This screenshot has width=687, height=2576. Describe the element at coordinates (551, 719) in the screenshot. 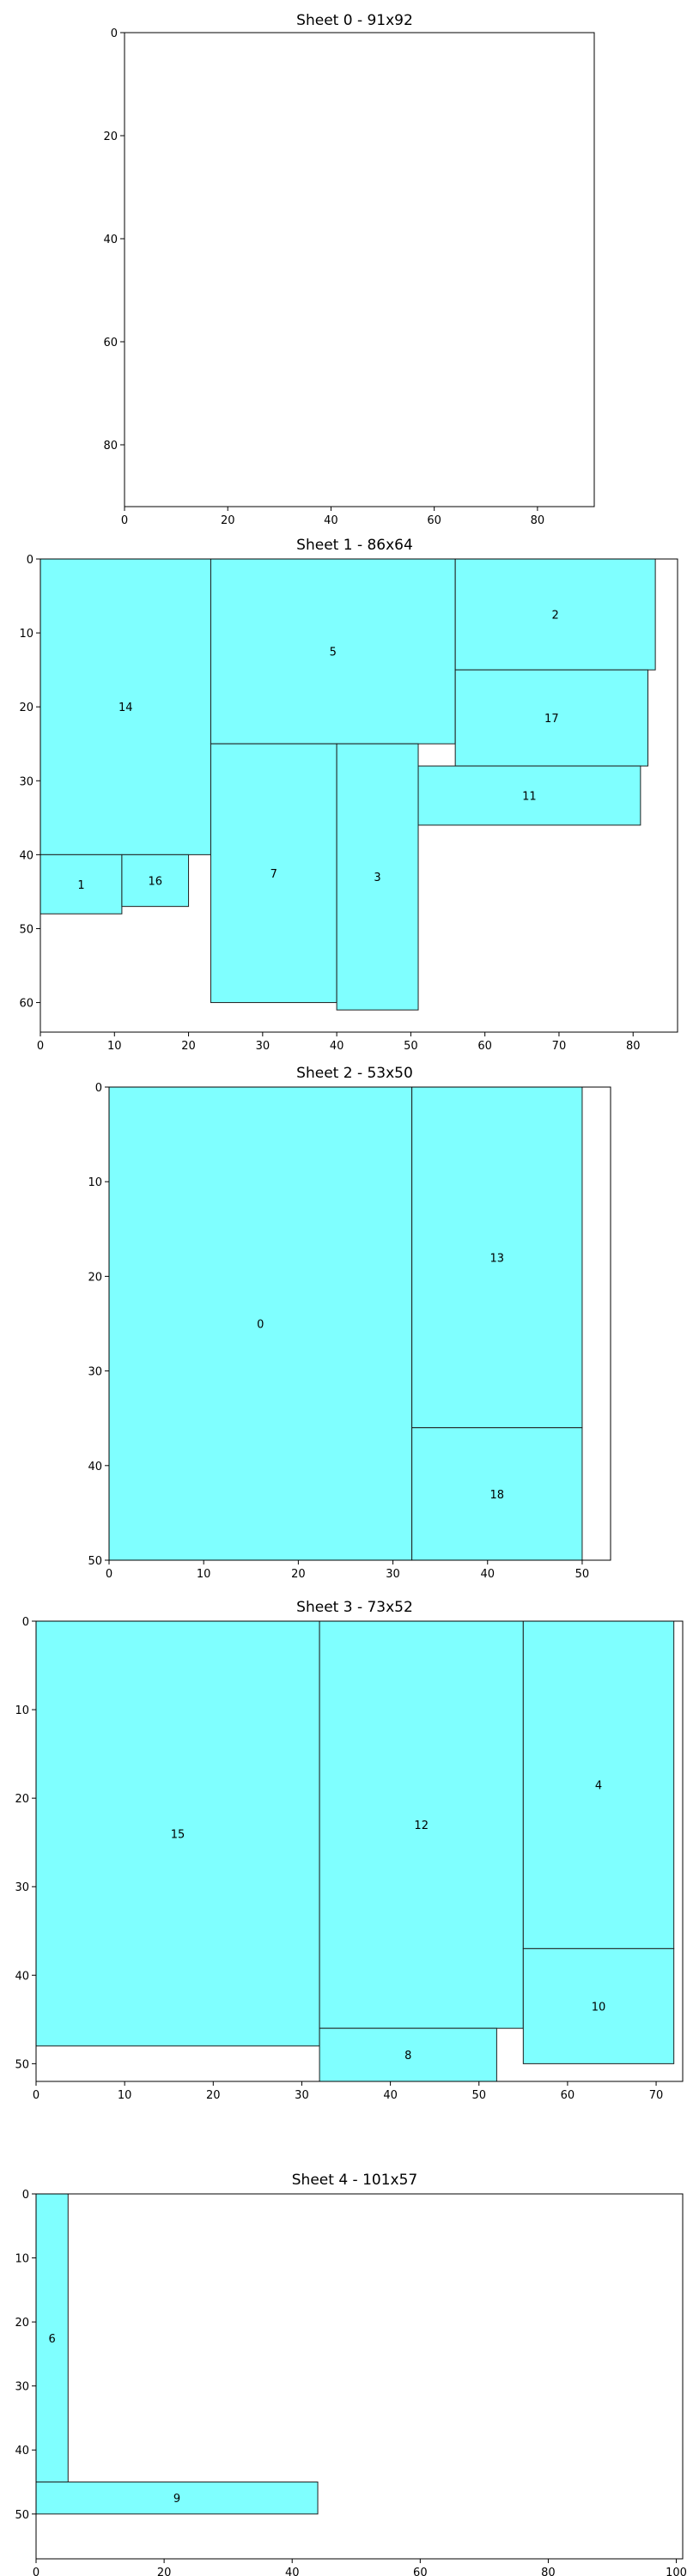

I see `sheet-1-piece-label-17: 17` at that location.